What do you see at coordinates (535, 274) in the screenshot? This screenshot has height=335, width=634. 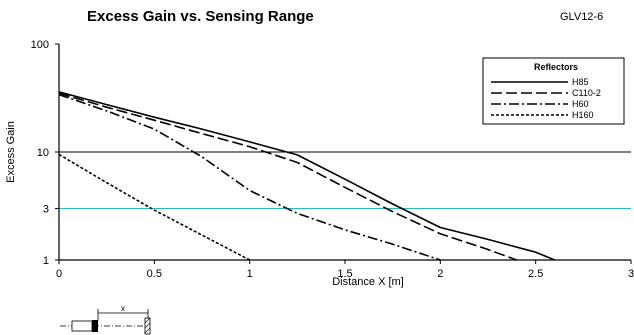 I see `x-tick-label: 2.5` at bounding box center [535, 274].